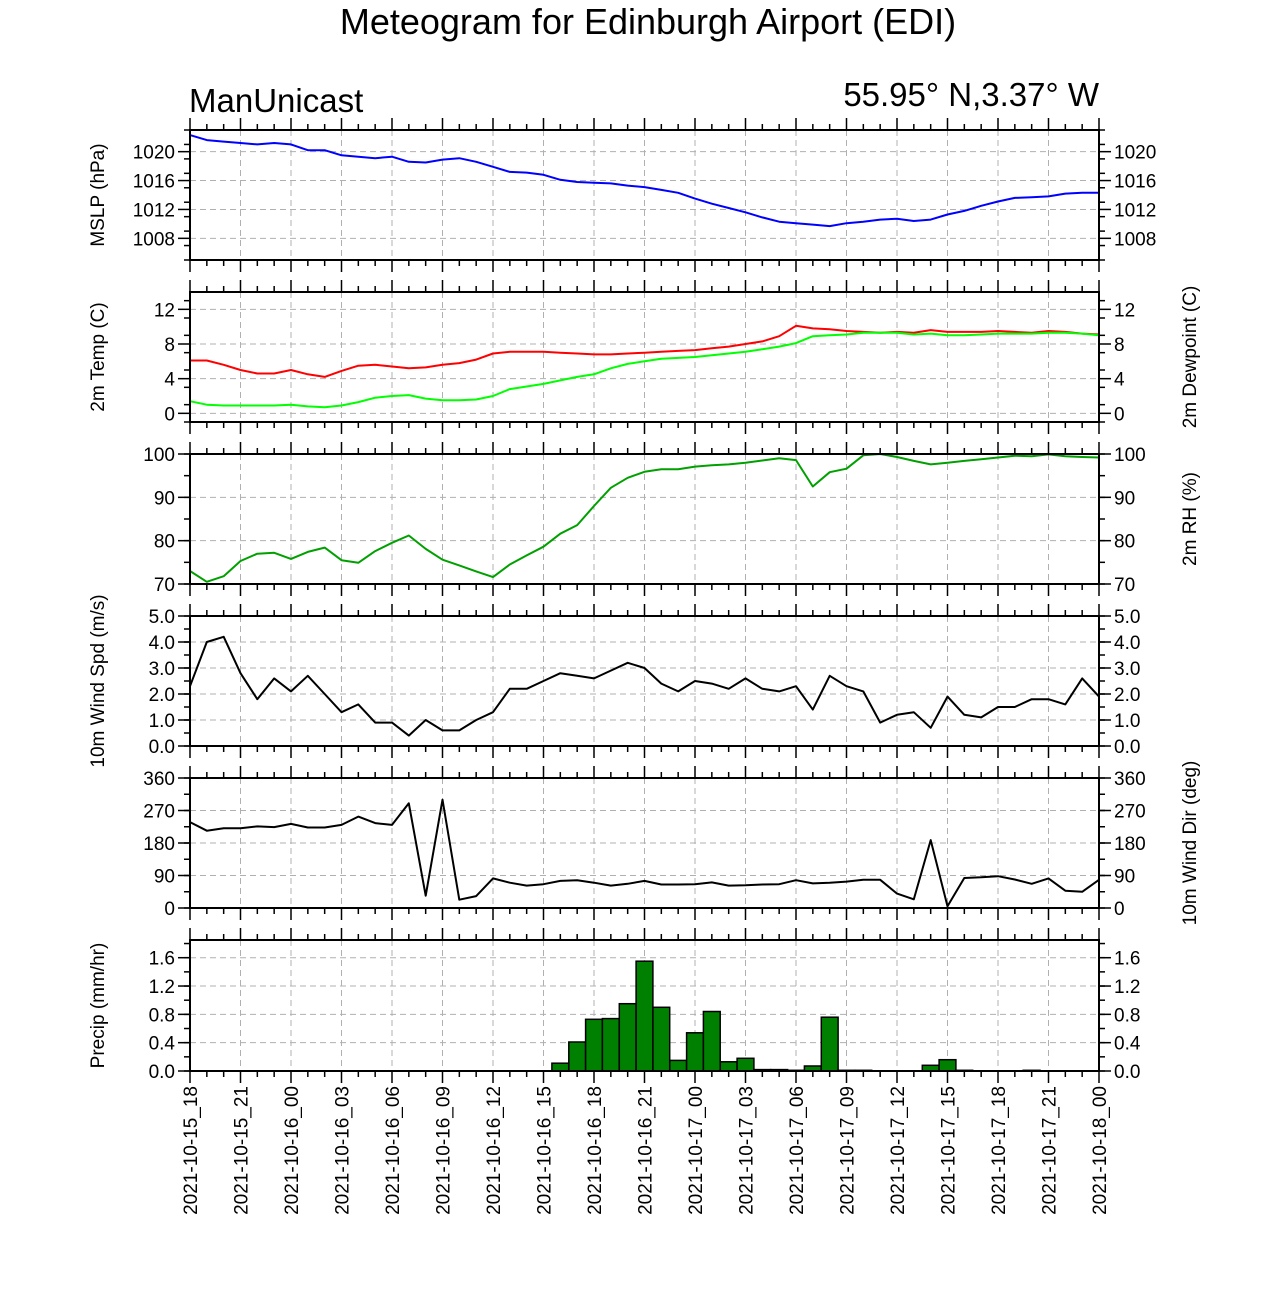 The height and width of the screenshot is (1299, 1275). I want to click on mslp-ytick-label-left: 1012, so click(154, 210).